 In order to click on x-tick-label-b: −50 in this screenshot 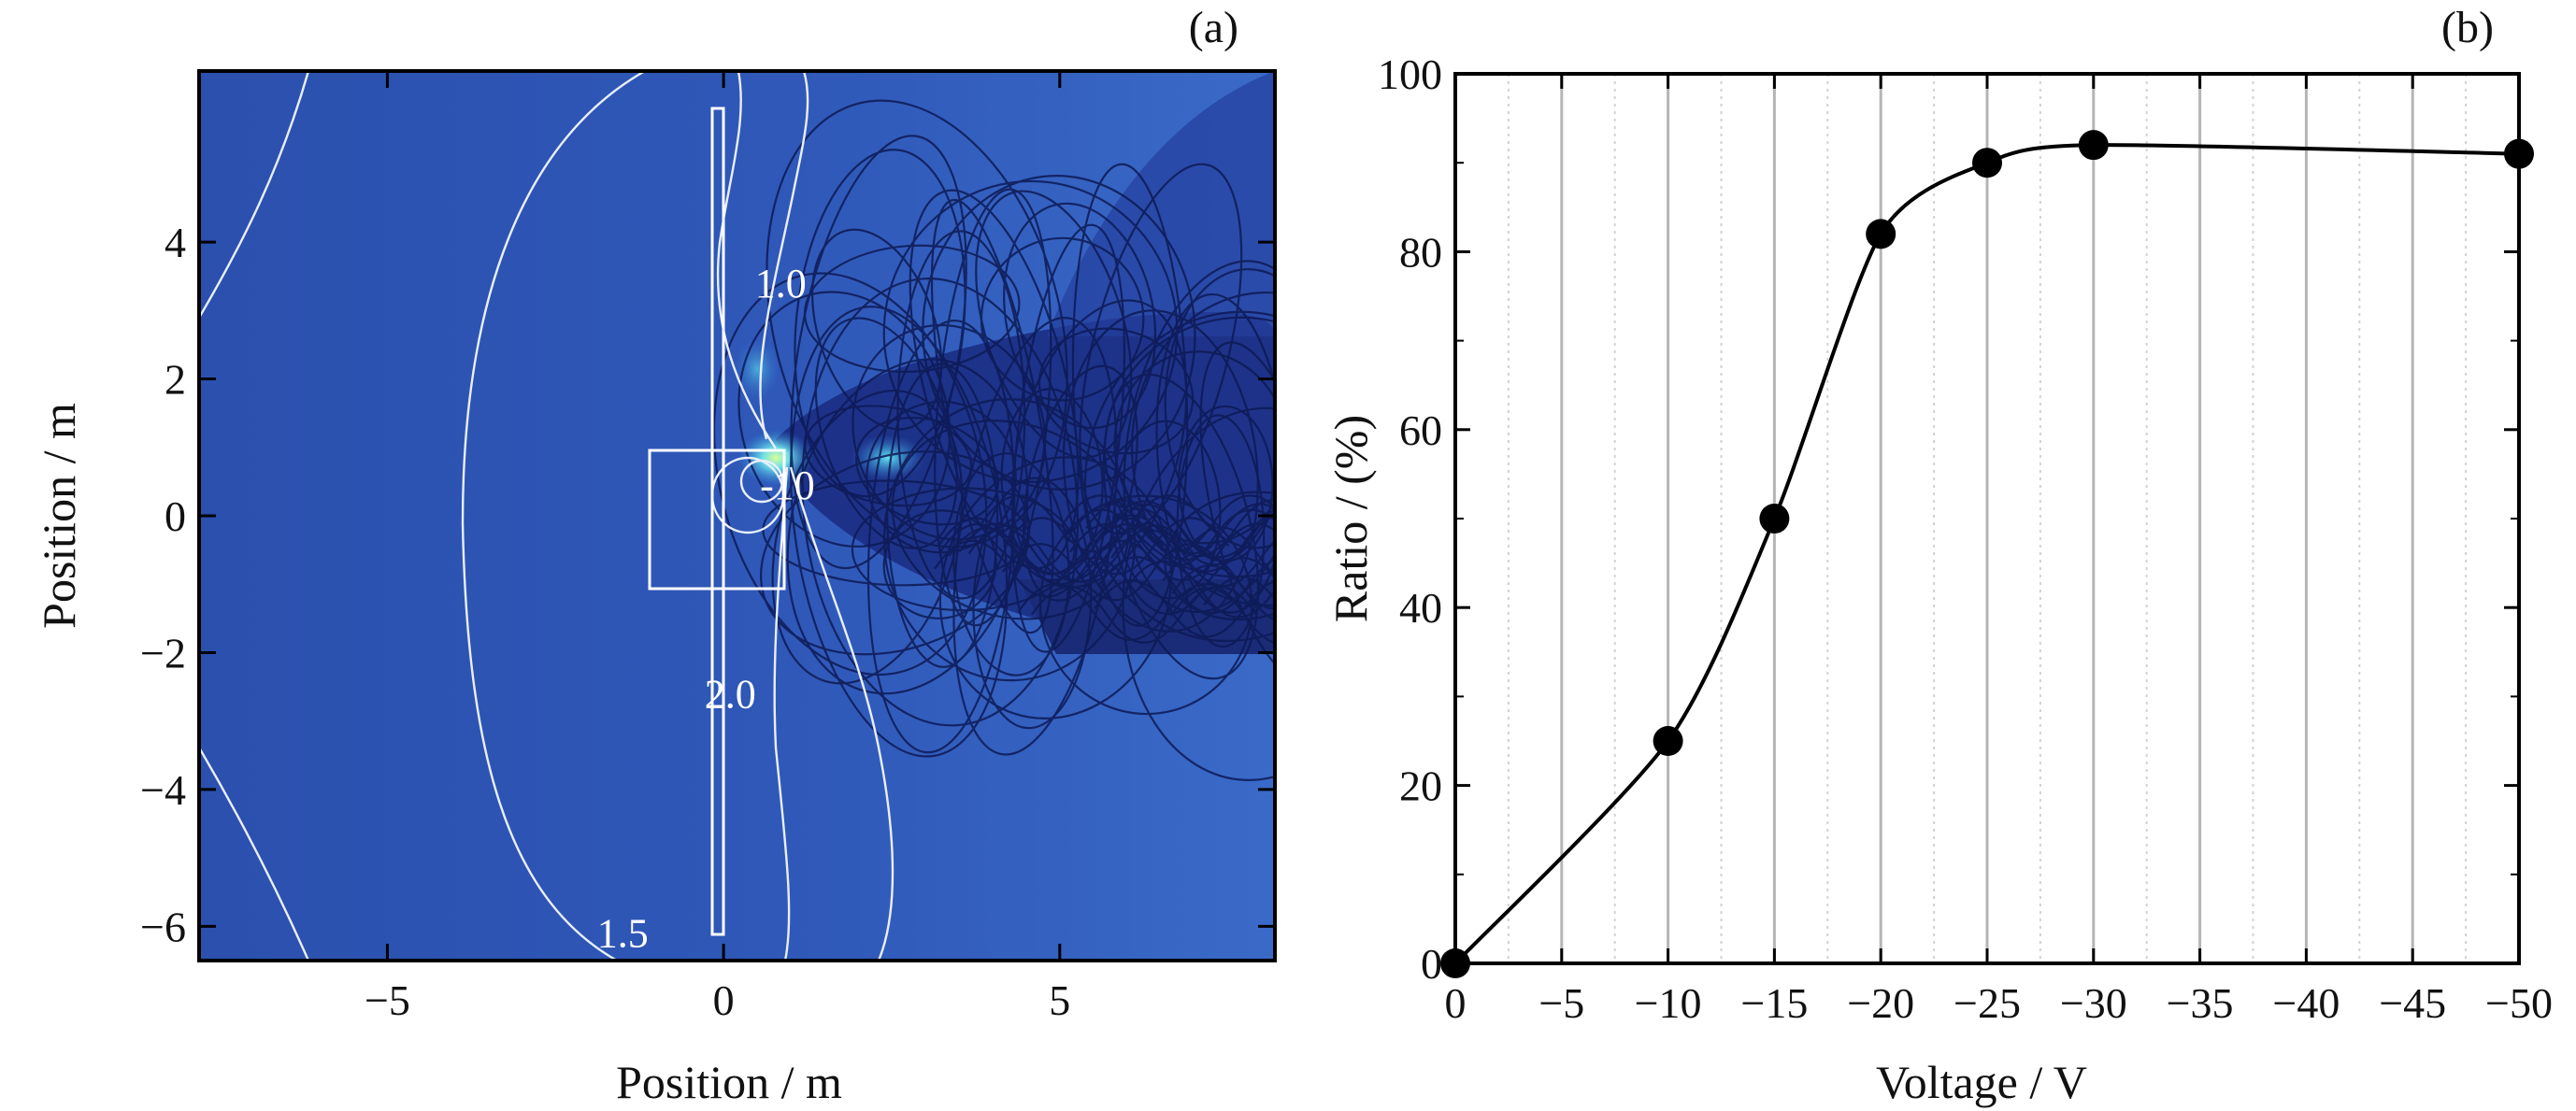, I will do `click(2519, 1003)`.